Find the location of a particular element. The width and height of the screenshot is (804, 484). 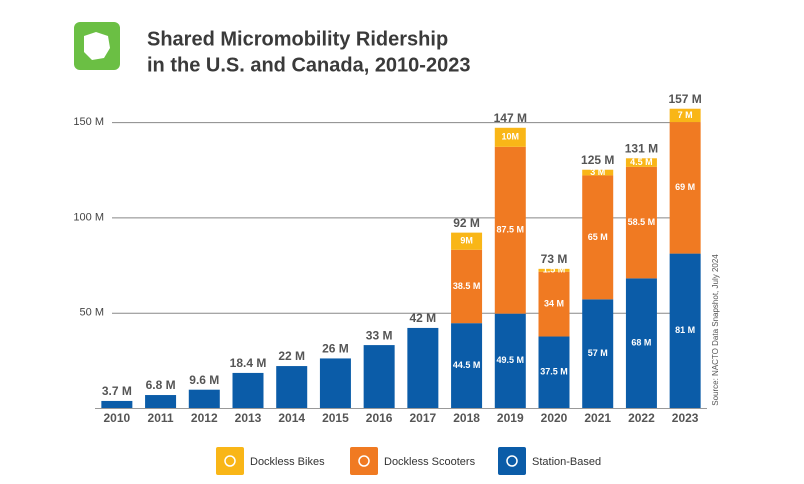

segment-label: 58.5 M is located at coordinates (642, 222).